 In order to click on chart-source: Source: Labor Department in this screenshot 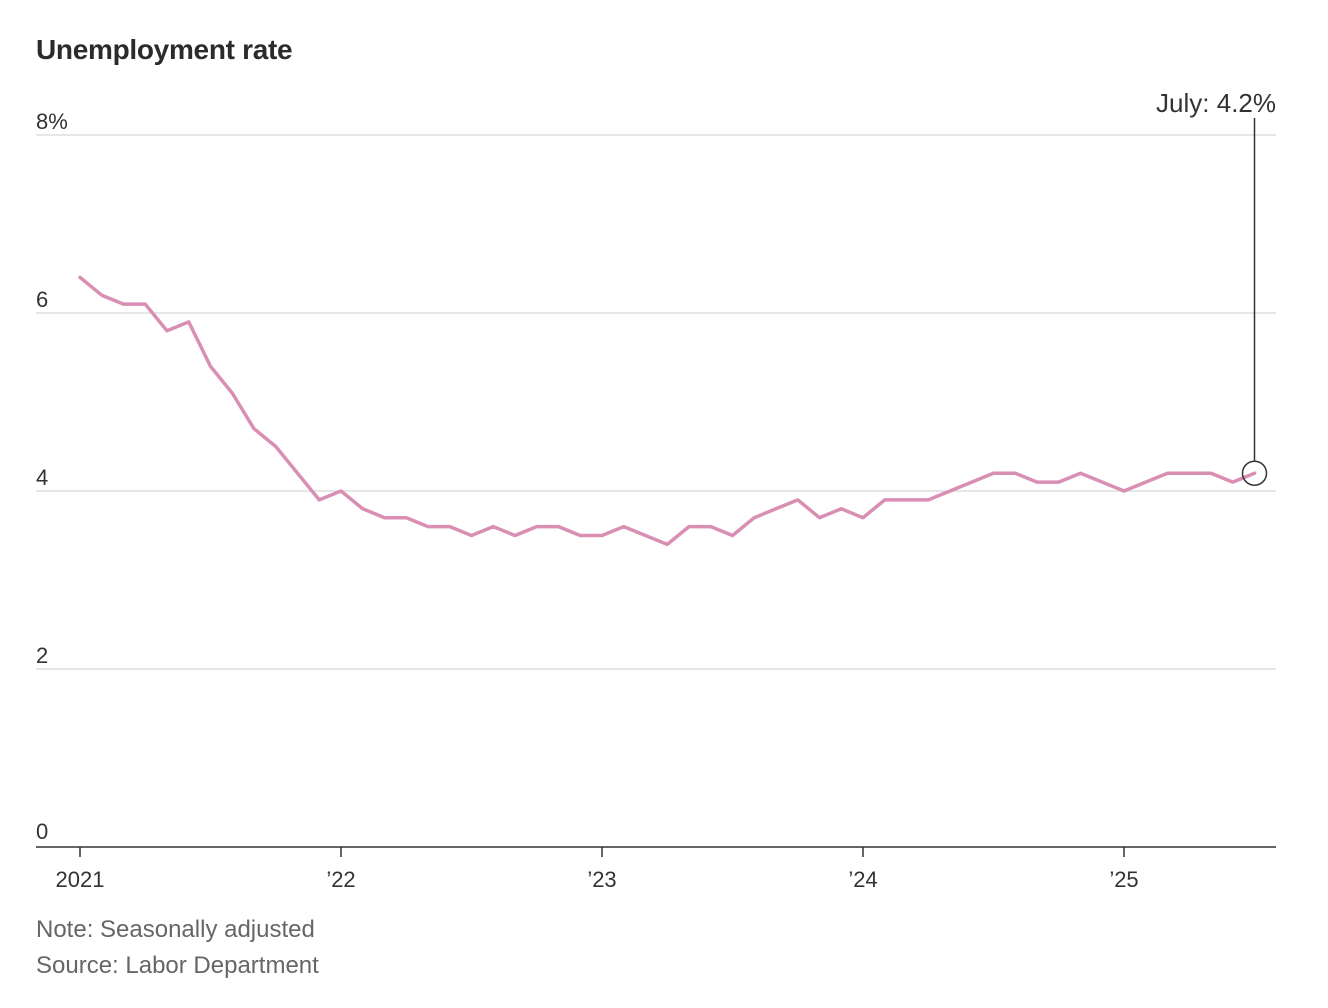, I will do `click(177, 965)`.